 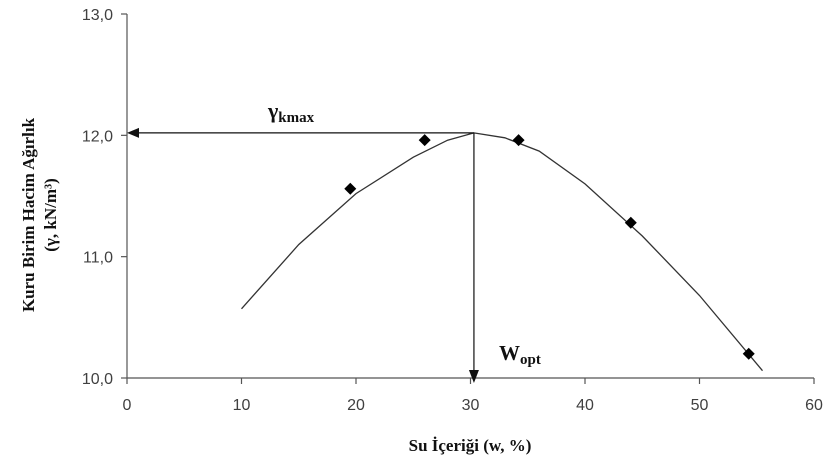 What do you see at coordinates (133, 132) in the screenshot?
I see `gamma-kmax-arrowhead` at bounding box center [133, 132].